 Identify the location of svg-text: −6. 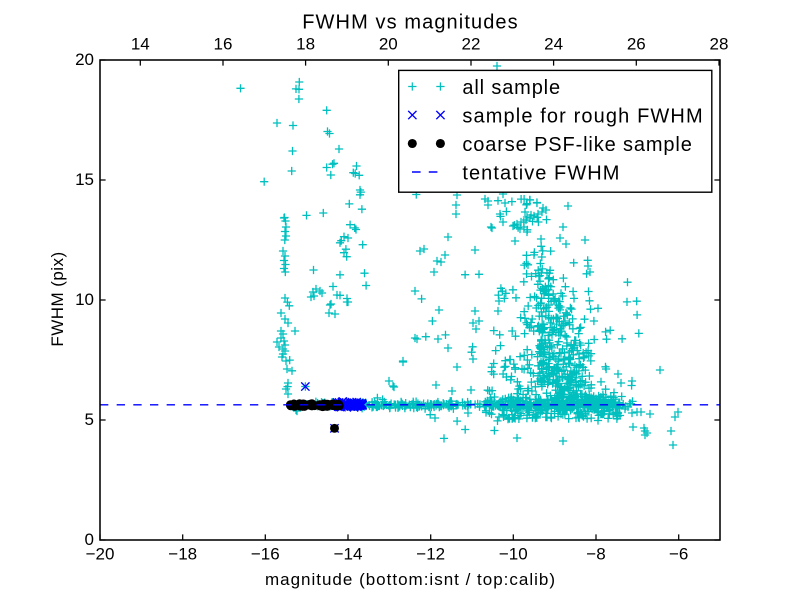
(678, 554).